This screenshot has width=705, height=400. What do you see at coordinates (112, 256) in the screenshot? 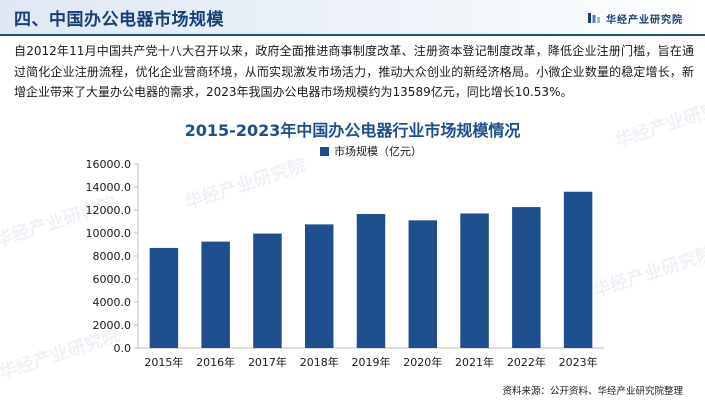
I see `y-tick-label: 8000.0` at bounding box center [112, 256].